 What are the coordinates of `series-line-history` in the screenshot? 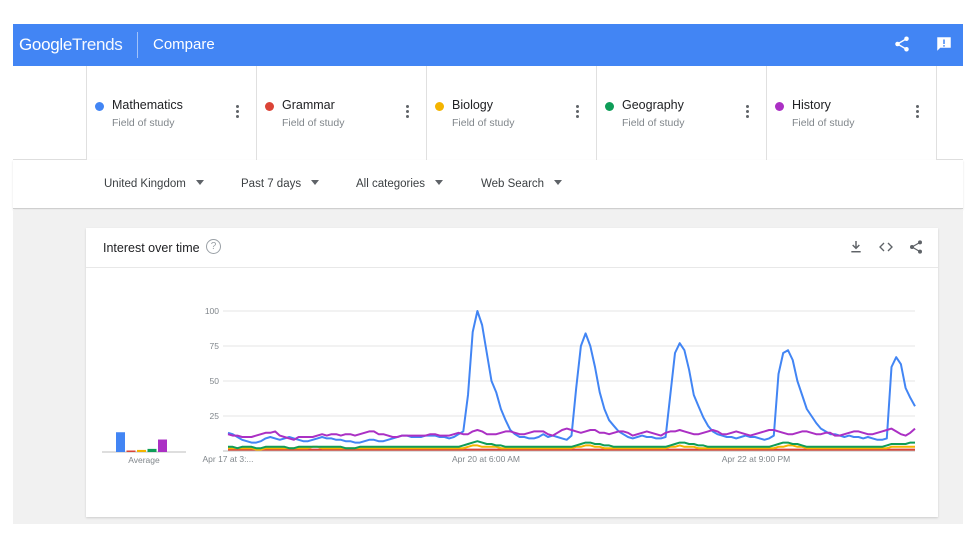 It's located at (571, 434).